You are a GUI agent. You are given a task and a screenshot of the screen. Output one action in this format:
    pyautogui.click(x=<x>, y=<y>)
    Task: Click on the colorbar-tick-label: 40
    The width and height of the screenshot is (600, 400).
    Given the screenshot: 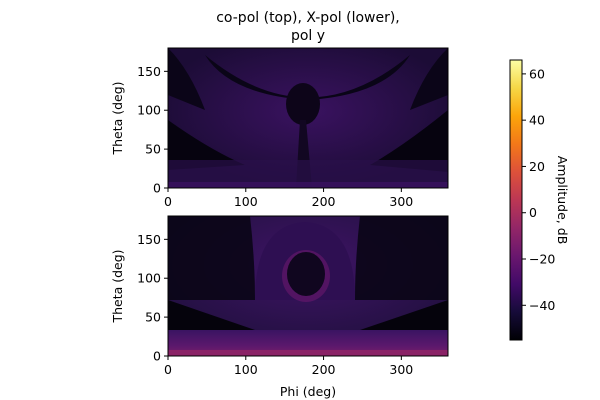 What is the action you would take?
    pyautogui.click(x=537, y=120)
    